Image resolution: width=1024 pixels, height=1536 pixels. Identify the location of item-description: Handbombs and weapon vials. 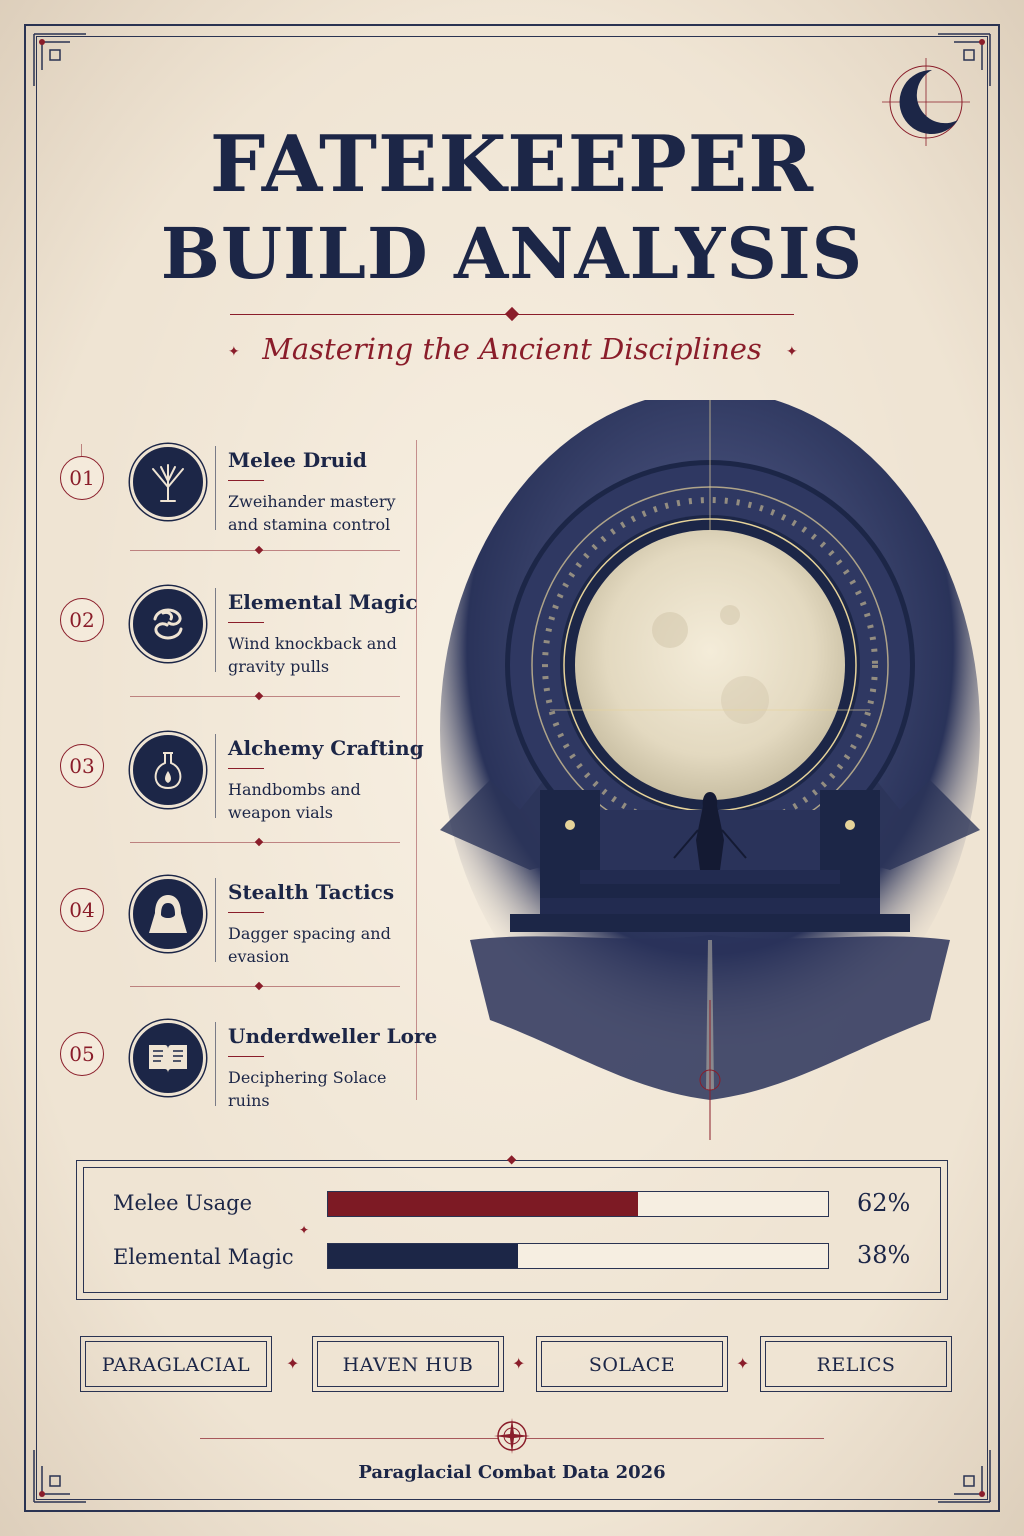
(294, 801).